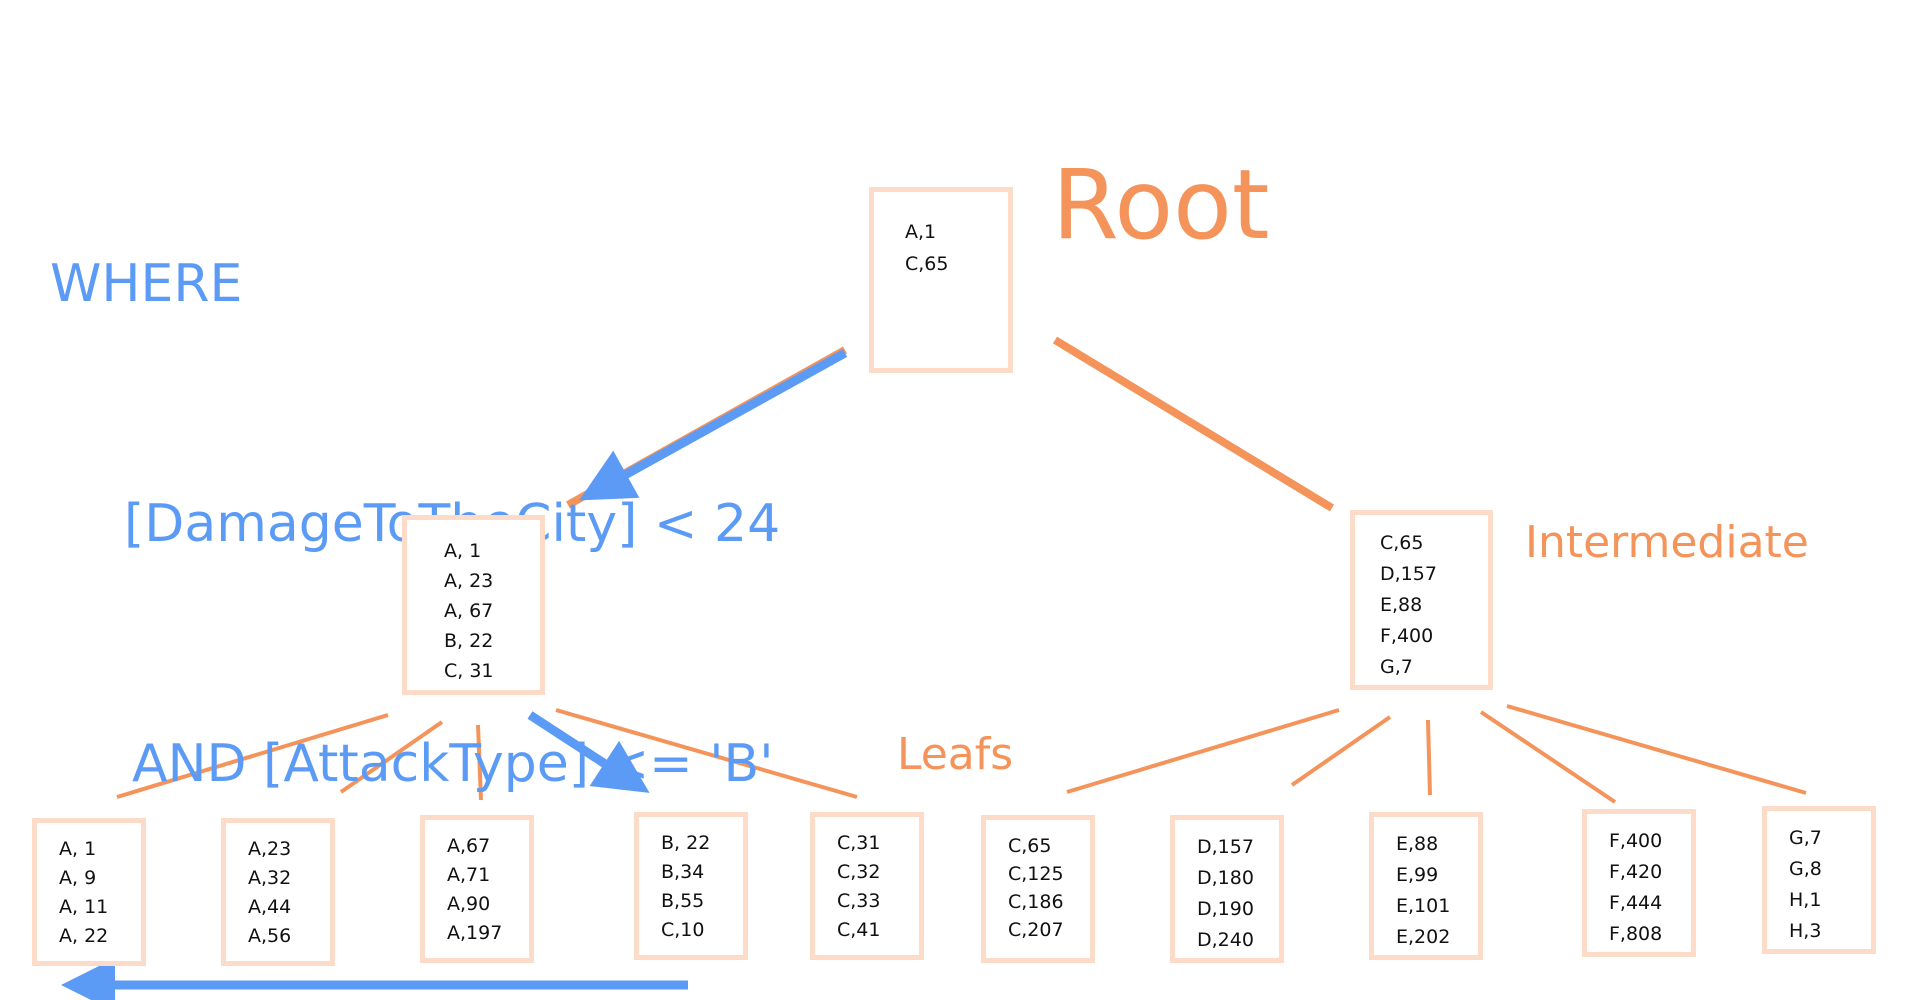 The image size is (1920, 1000). I want to click on node-entry: A,32, so click(270, 878).